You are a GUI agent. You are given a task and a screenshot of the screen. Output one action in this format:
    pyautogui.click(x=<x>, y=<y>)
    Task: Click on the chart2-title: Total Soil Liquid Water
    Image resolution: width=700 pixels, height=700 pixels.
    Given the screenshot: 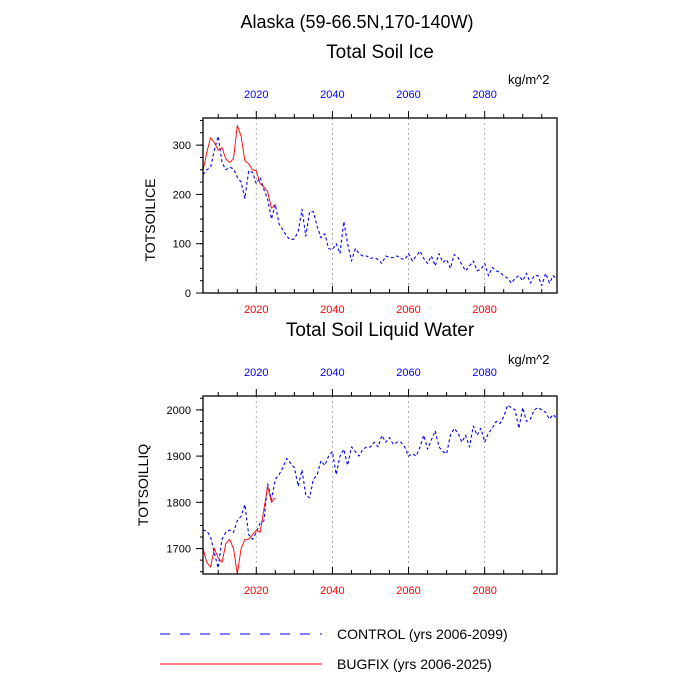 What is the action you would take?
    pyautogui.click(x=380, y=330)
    